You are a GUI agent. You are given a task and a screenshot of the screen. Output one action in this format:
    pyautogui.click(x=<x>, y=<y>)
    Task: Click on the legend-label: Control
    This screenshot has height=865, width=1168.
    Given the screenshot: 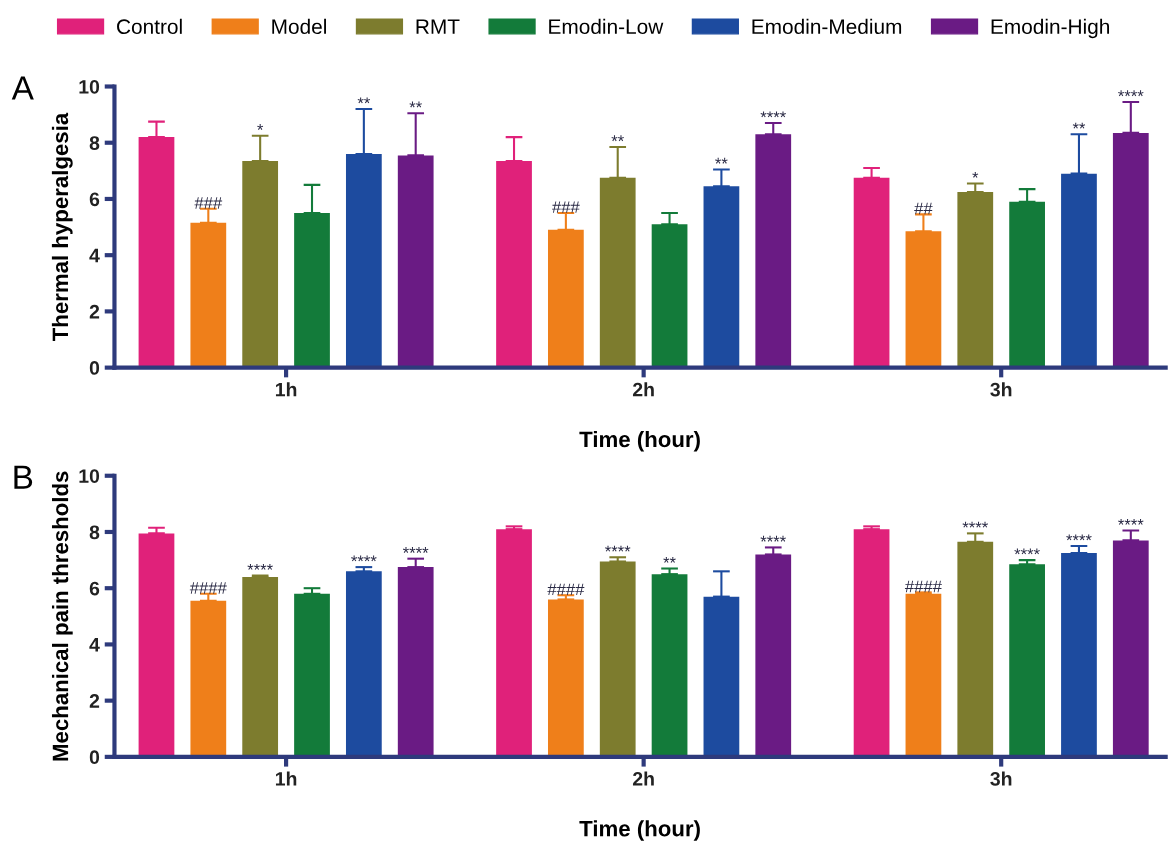 What is the action you would take?
    pyautogui.click(x=149, y=26)
    